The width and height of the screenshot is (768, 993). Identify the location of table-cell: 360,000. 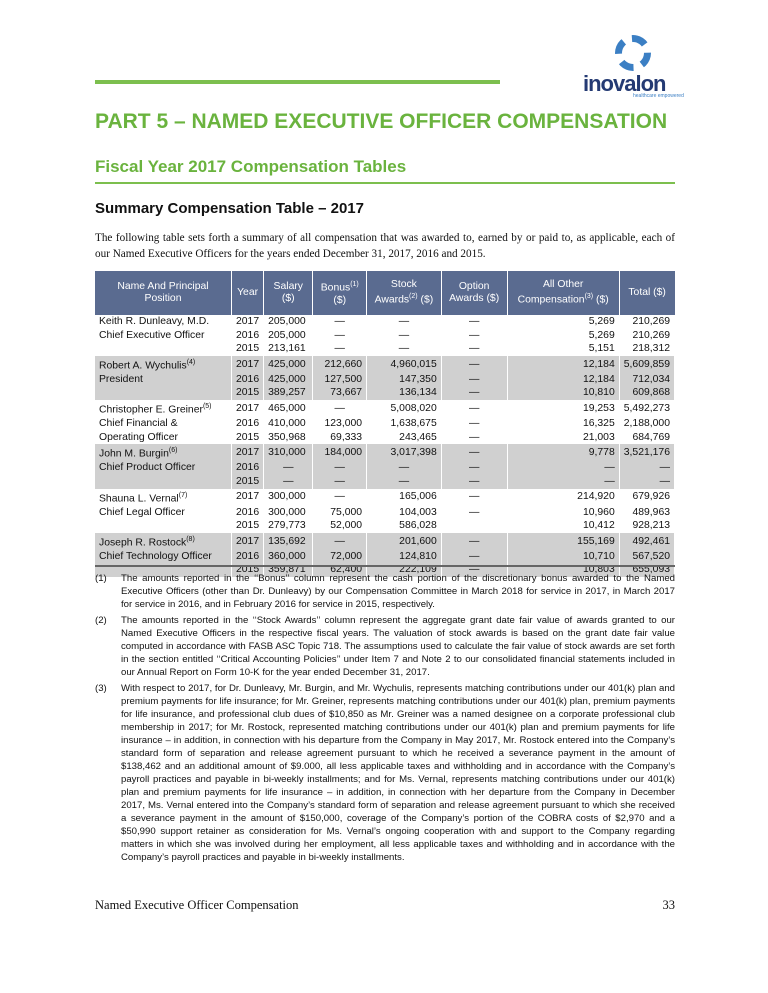
(288, 556).